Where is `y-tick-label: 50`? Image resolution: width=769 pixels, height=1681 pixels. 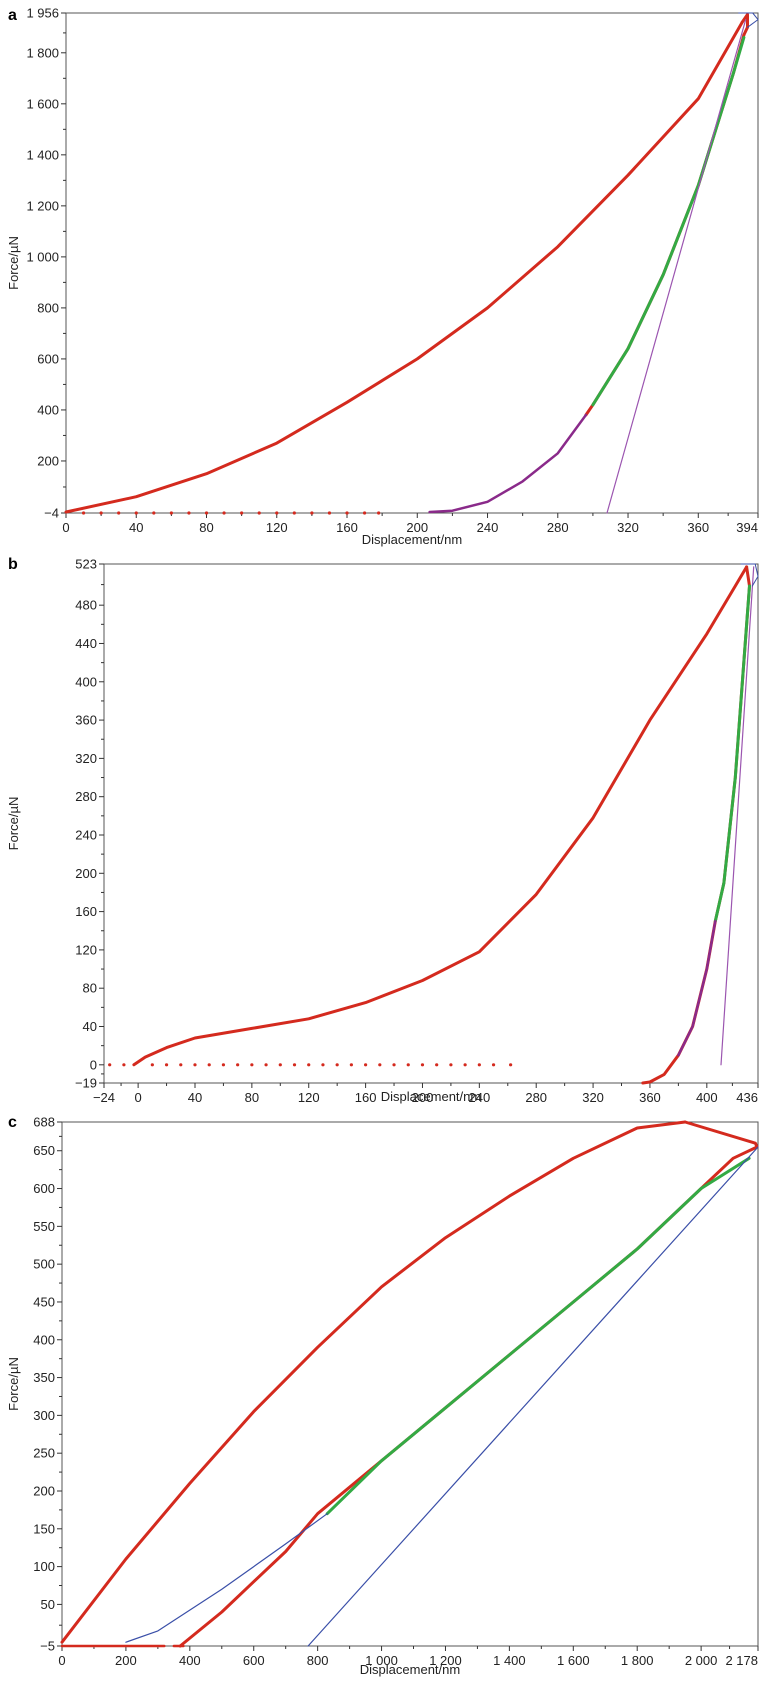
y-tick-label: 50 is located at coordinates (48, 1604).